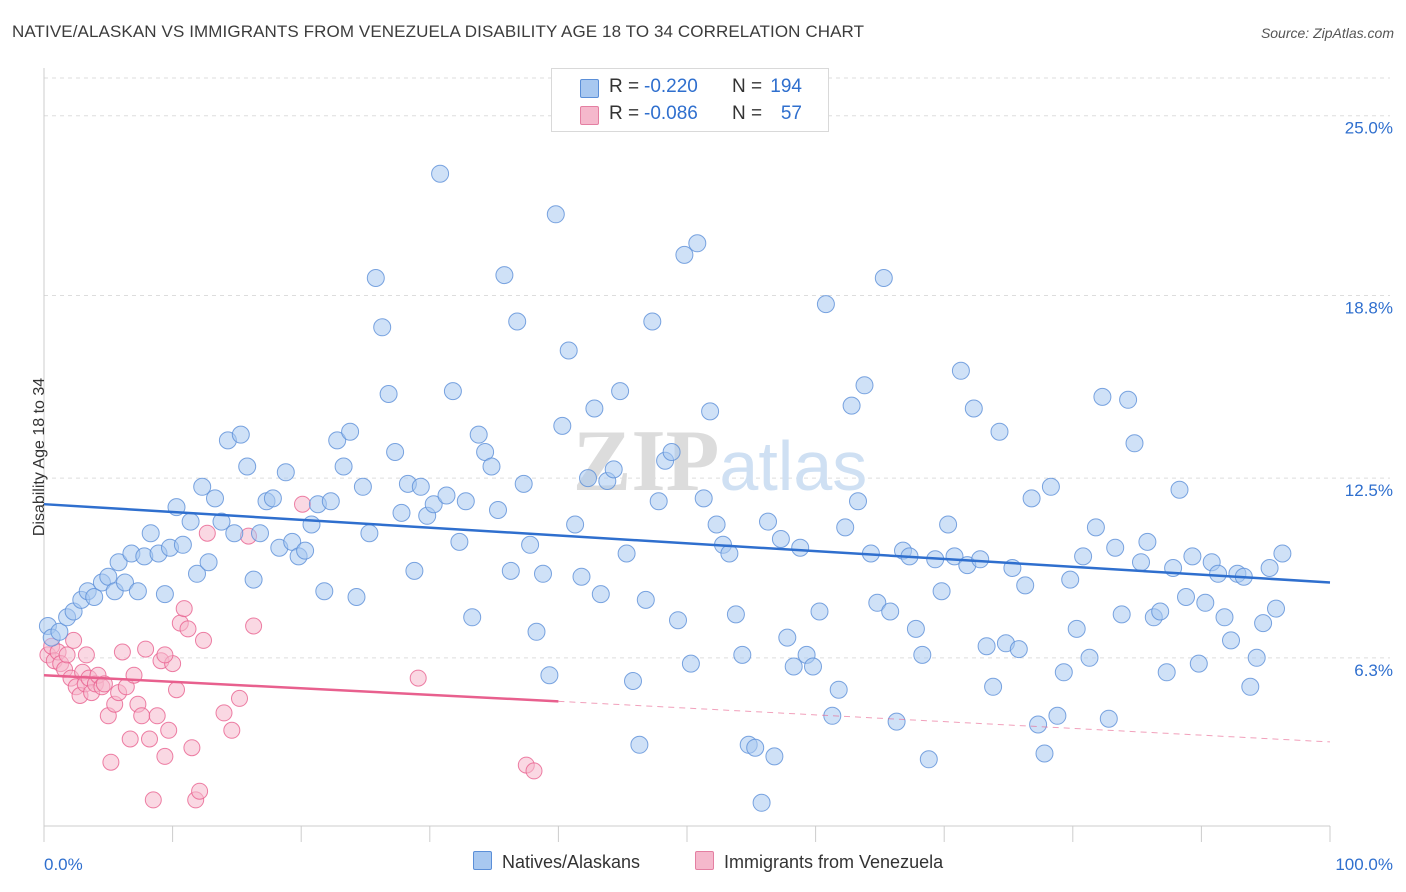 The image size is (1406, 892). What do you see at coordinates (63, 864) in the screenshot?
I see `x-tick-label: 0.0%` at bounding box center [63, 864].